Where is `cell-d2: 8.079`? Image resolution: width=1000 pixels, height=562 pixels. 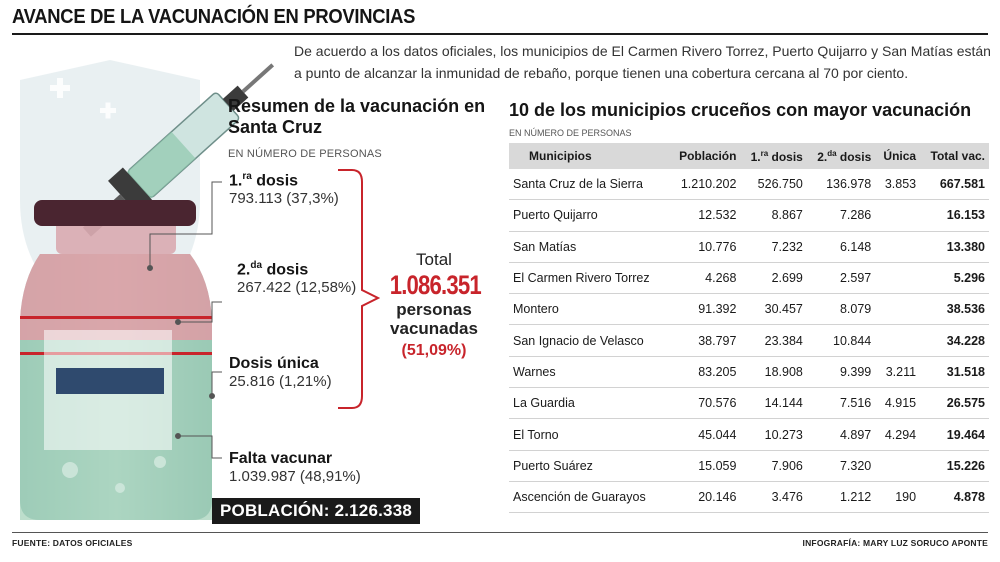
cell-d2: 8.079 is located at coordinates (841, 309).